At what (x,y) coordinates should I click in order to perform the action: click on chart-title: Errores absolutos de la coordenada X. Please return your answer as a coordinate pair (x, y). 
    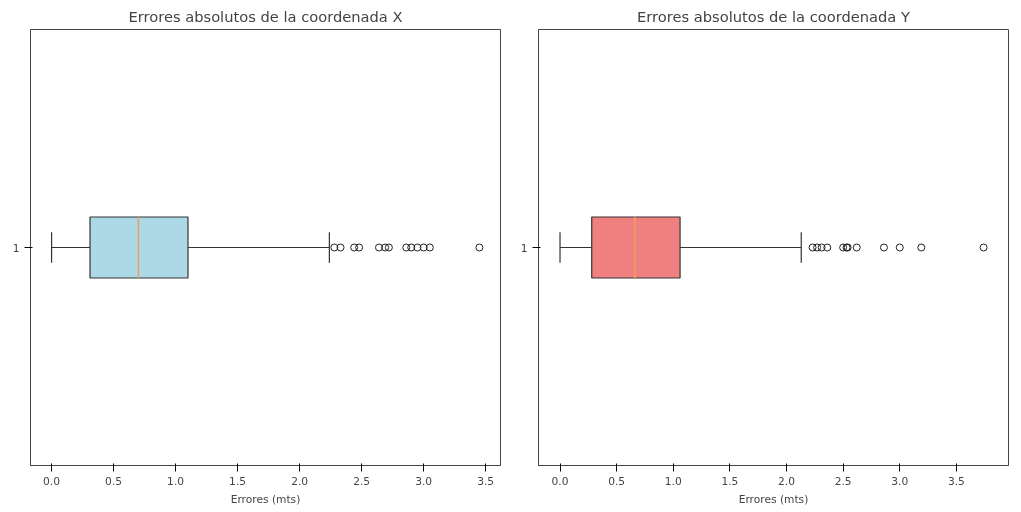
    Looking at the image, I should click on (265, 16).